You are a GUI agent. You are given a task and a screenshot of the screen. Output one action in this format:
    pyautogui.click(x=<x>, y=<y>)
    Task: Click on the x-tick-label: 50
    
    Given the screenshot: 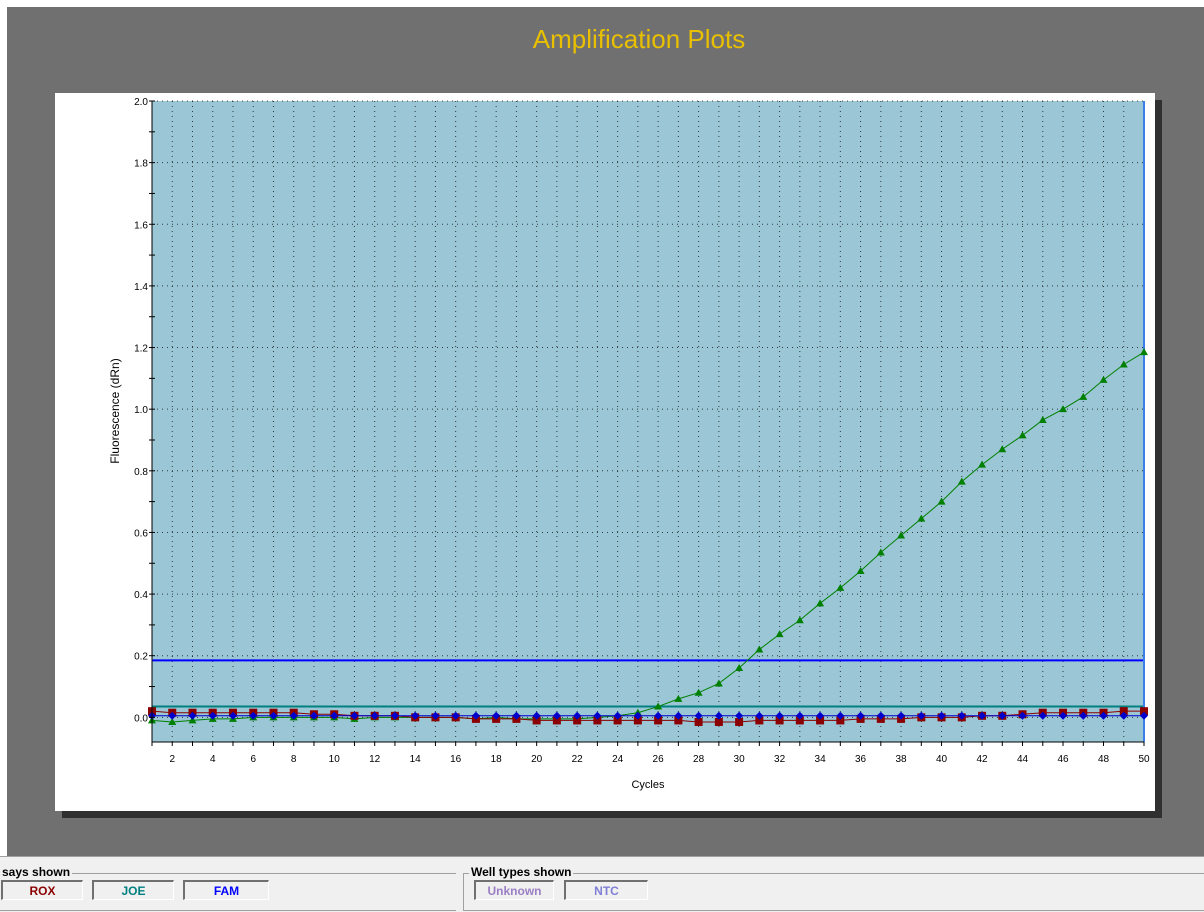 What is the action you would take?
    pyautogui.click(x=1144, y=759)
    